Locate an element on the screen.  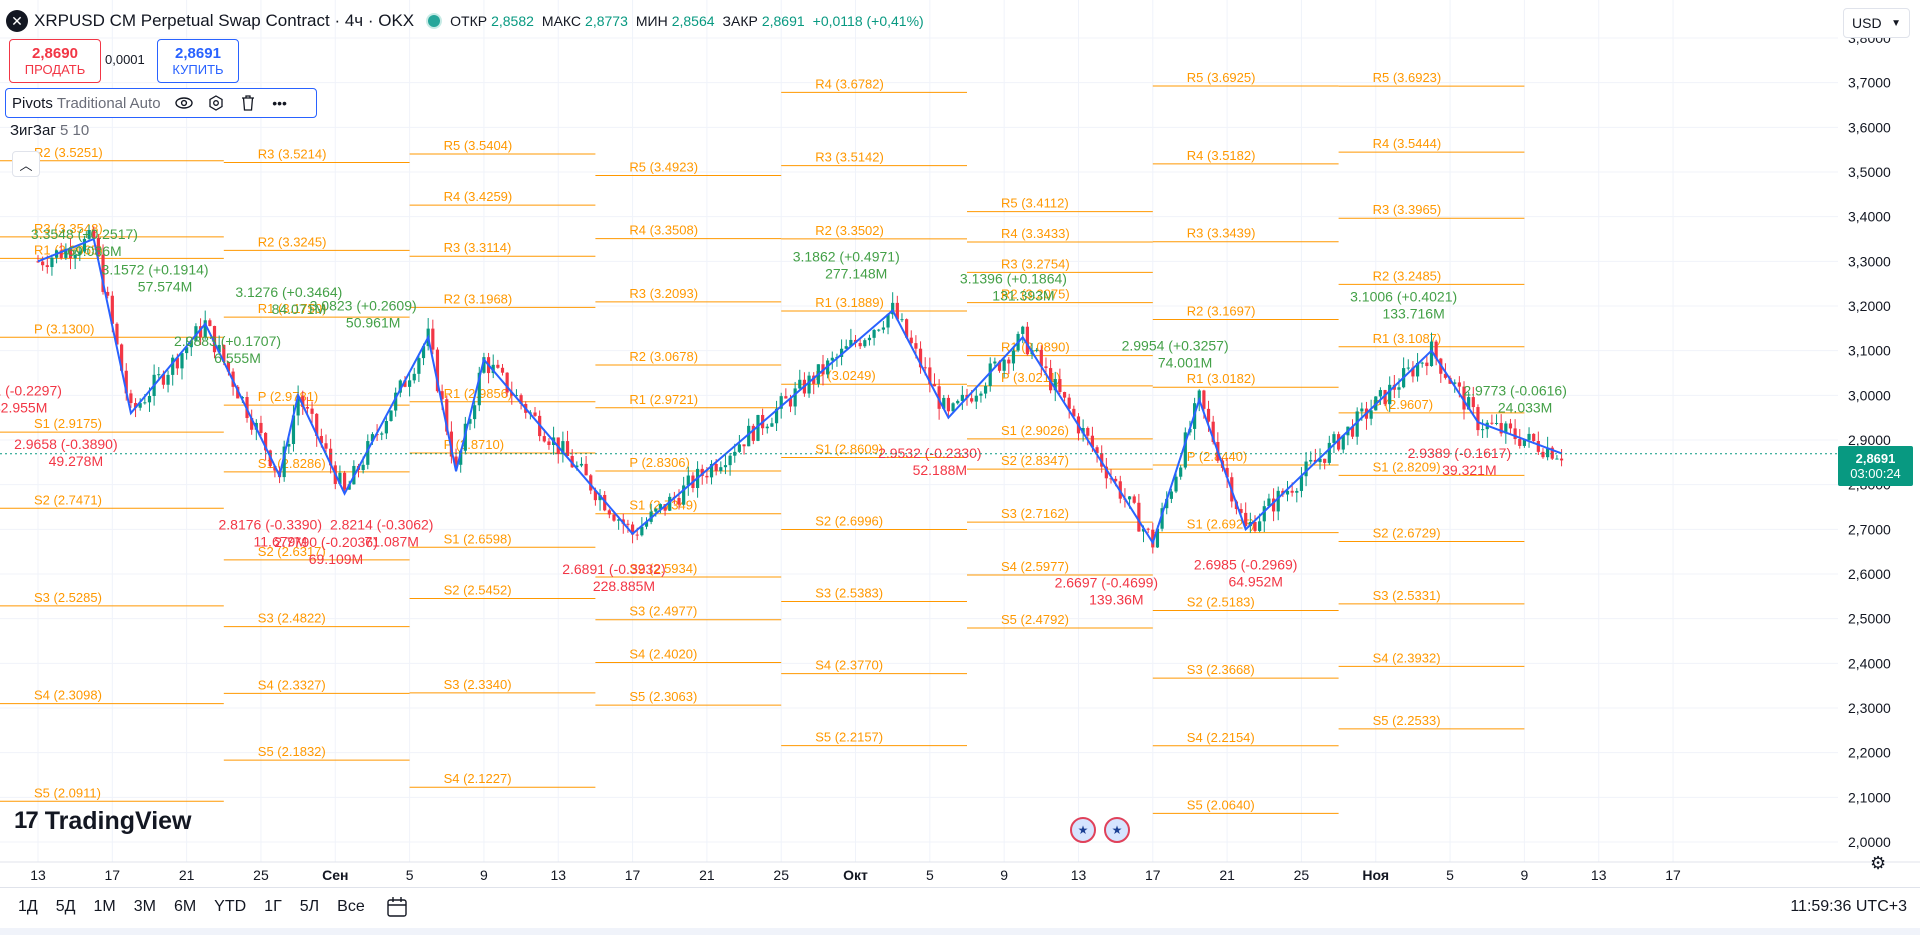
timeframe-3m: 3М is located at coordinates (144, 906).